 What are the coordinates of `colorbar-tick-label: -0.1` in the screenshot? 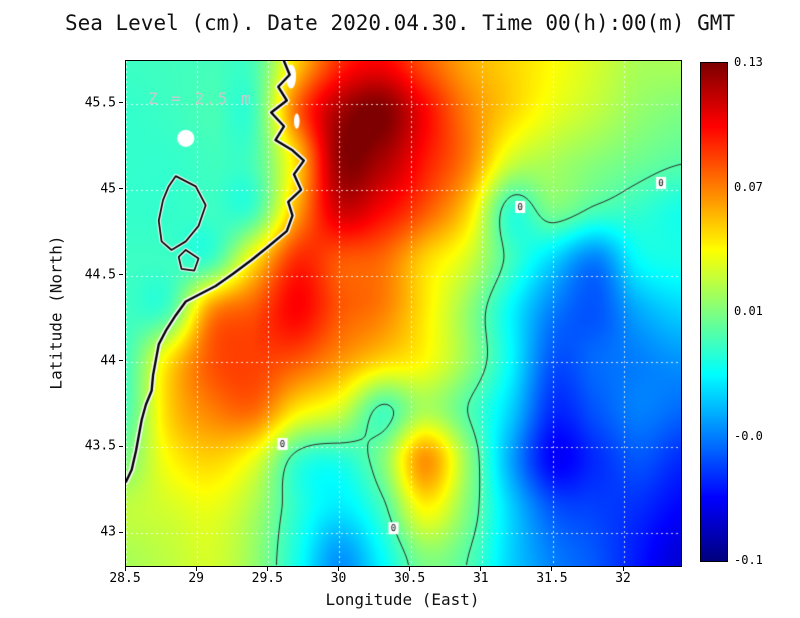 It's located at (748, 560).